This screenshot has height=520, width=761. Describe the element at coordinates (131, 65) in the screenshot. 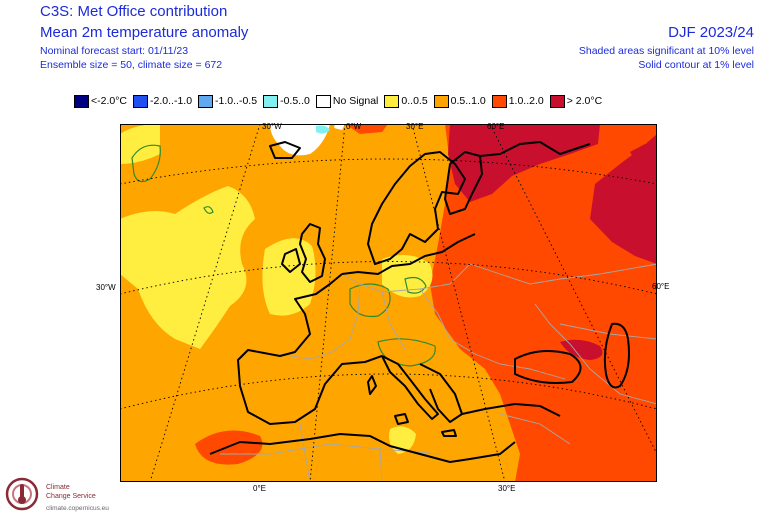

I see `ensemble-size-text: Ensemble size = 50, climate size = 672` at that location.